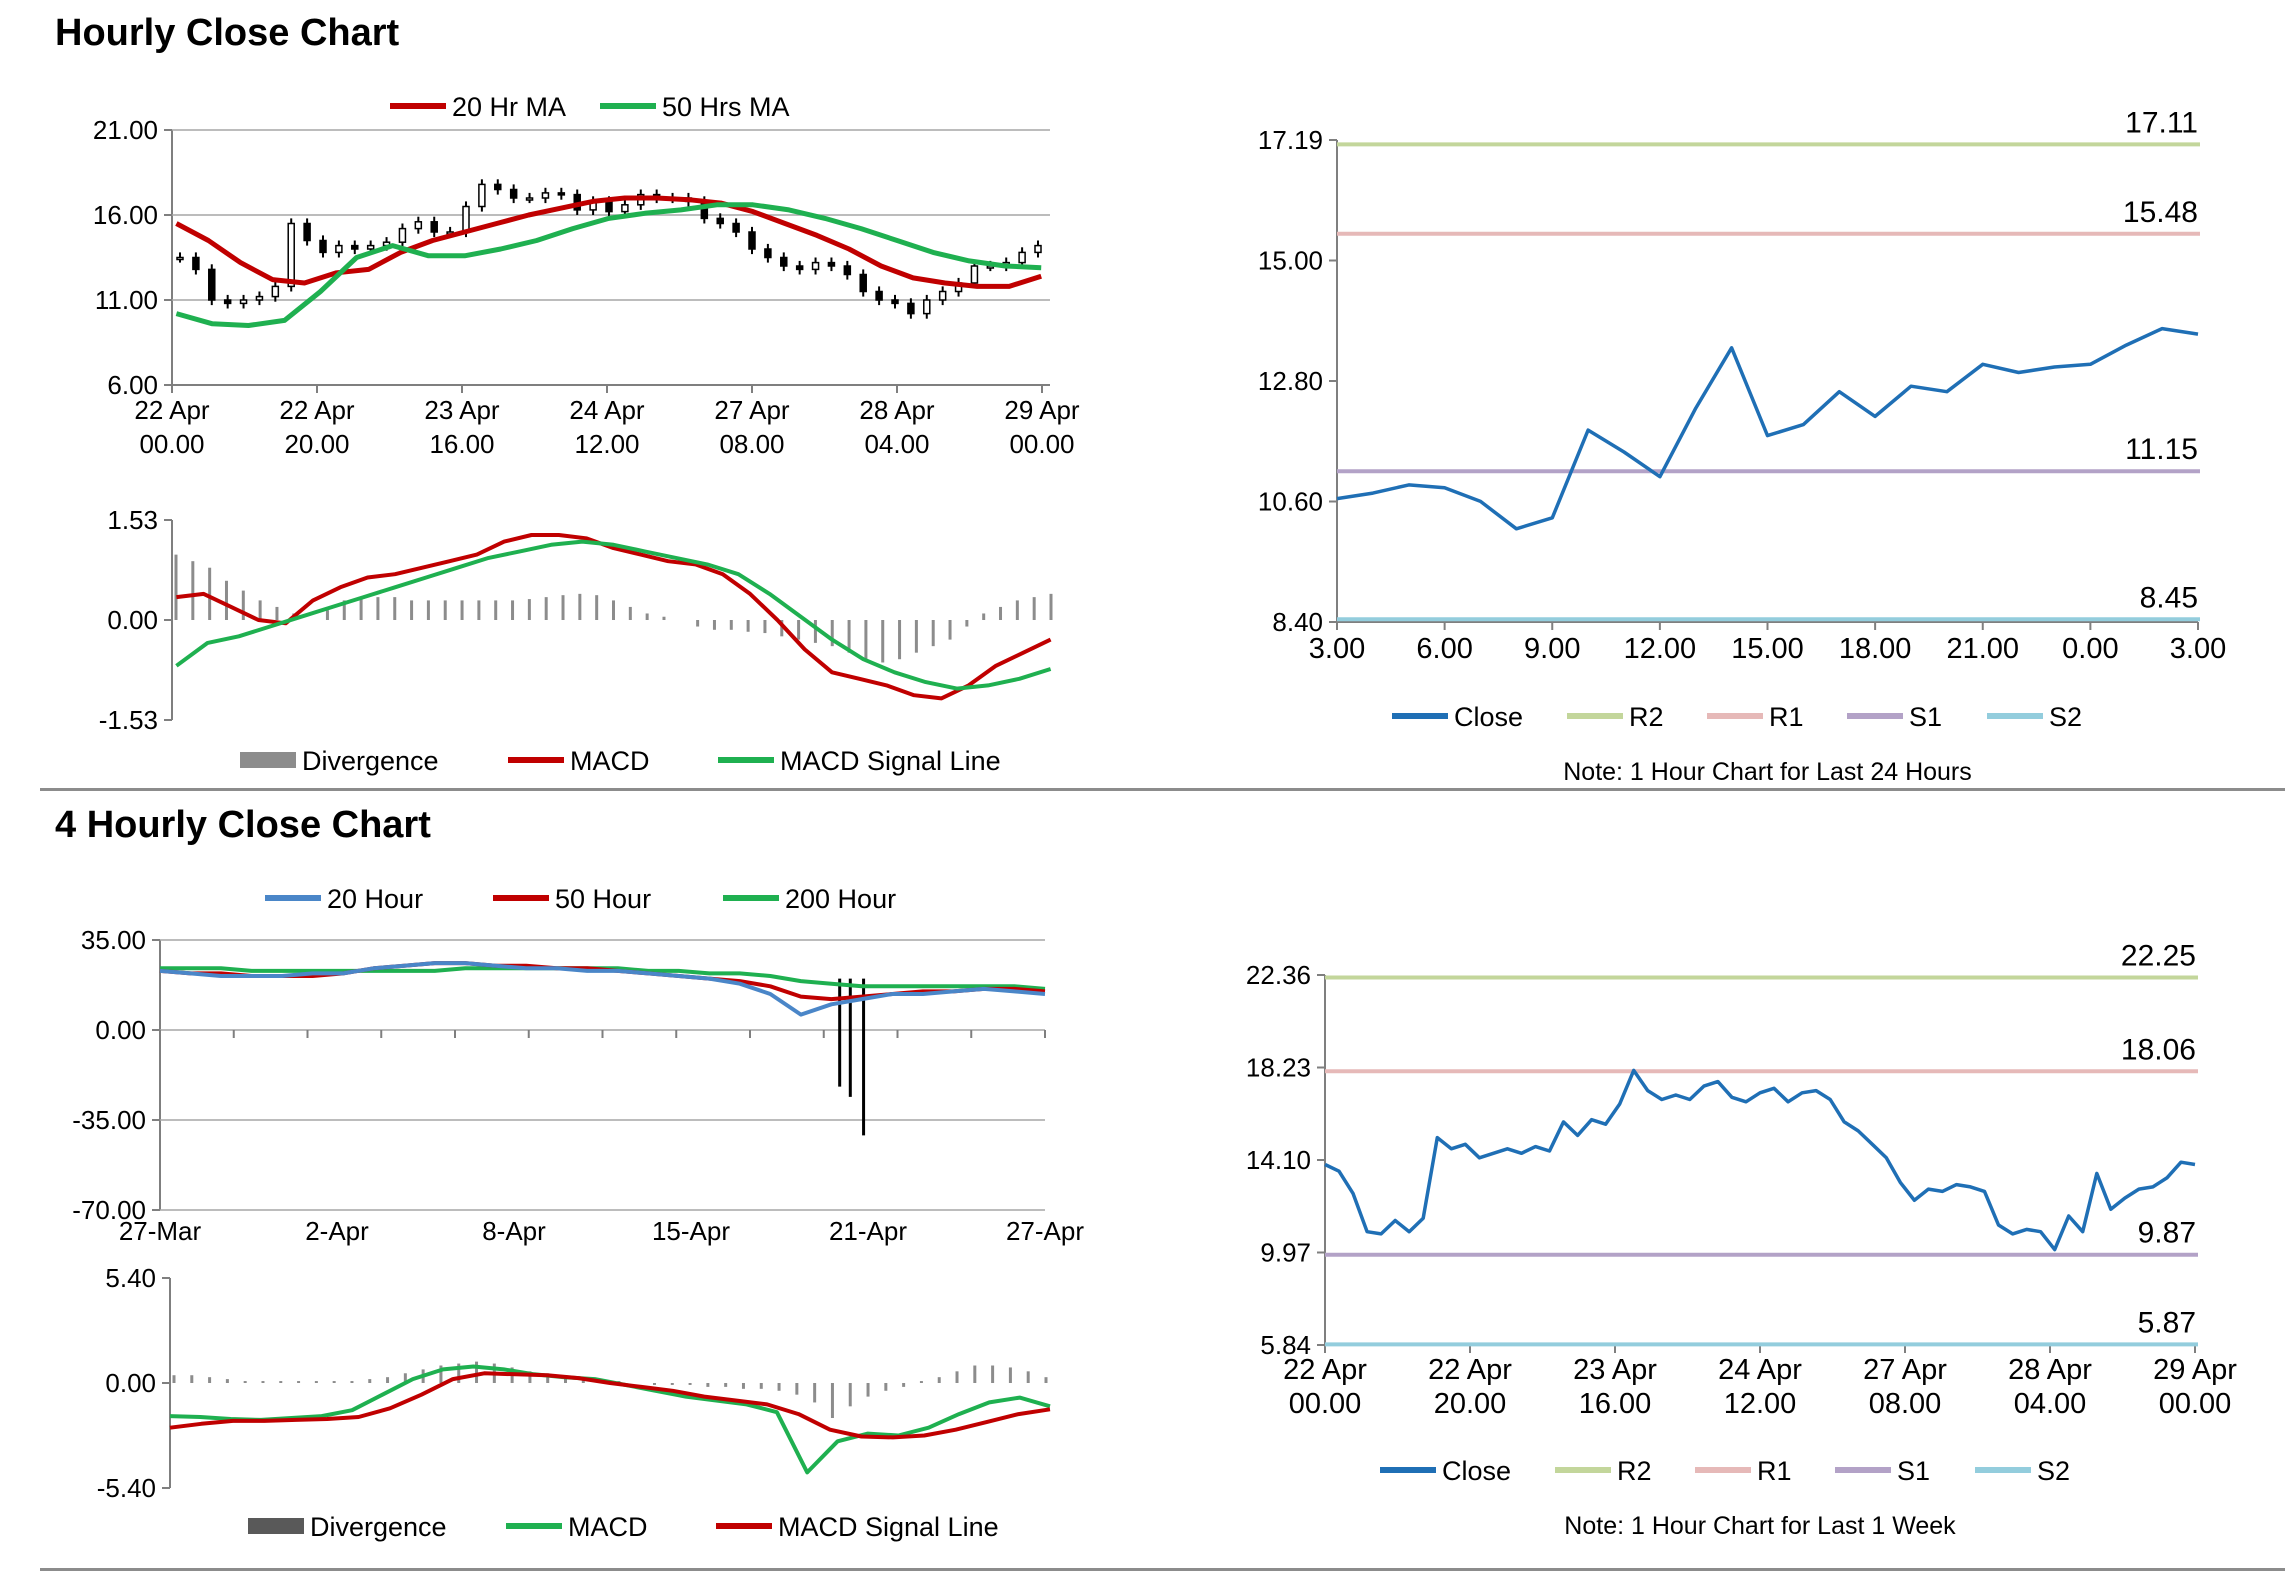 The width and height of the screenshot is (2291, 1577). Describe the element at coordinates (132, 385) in the screenshot. I see `y-tick-label: 6.00` at that location.